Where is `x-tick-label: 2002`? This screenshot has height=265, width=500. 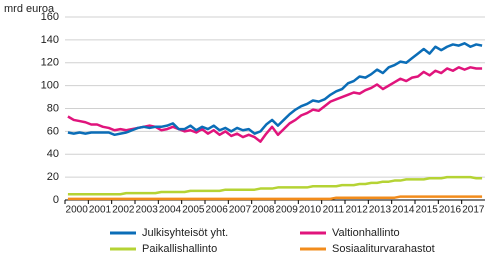 x-tick-label: 2002 is located at coordinates (123, 210).